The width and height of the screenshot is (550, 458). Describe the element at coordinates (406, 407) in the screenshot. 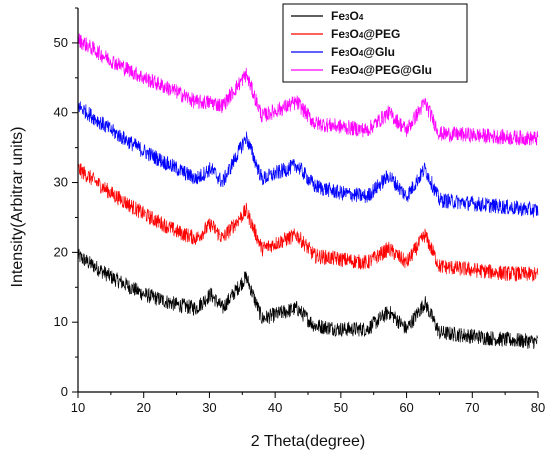

I see `x-tick-label: 60` at that location.